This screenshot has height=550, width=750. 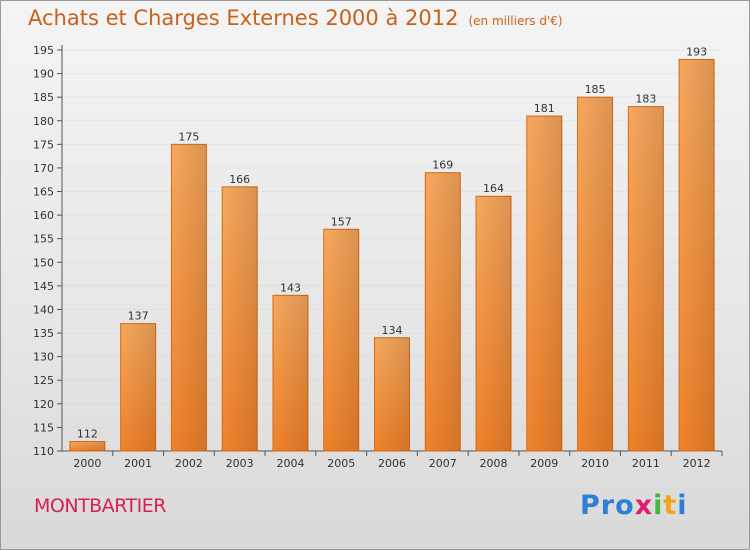 I want to click on y-tick-label: 110, so click(x=43, y=451).